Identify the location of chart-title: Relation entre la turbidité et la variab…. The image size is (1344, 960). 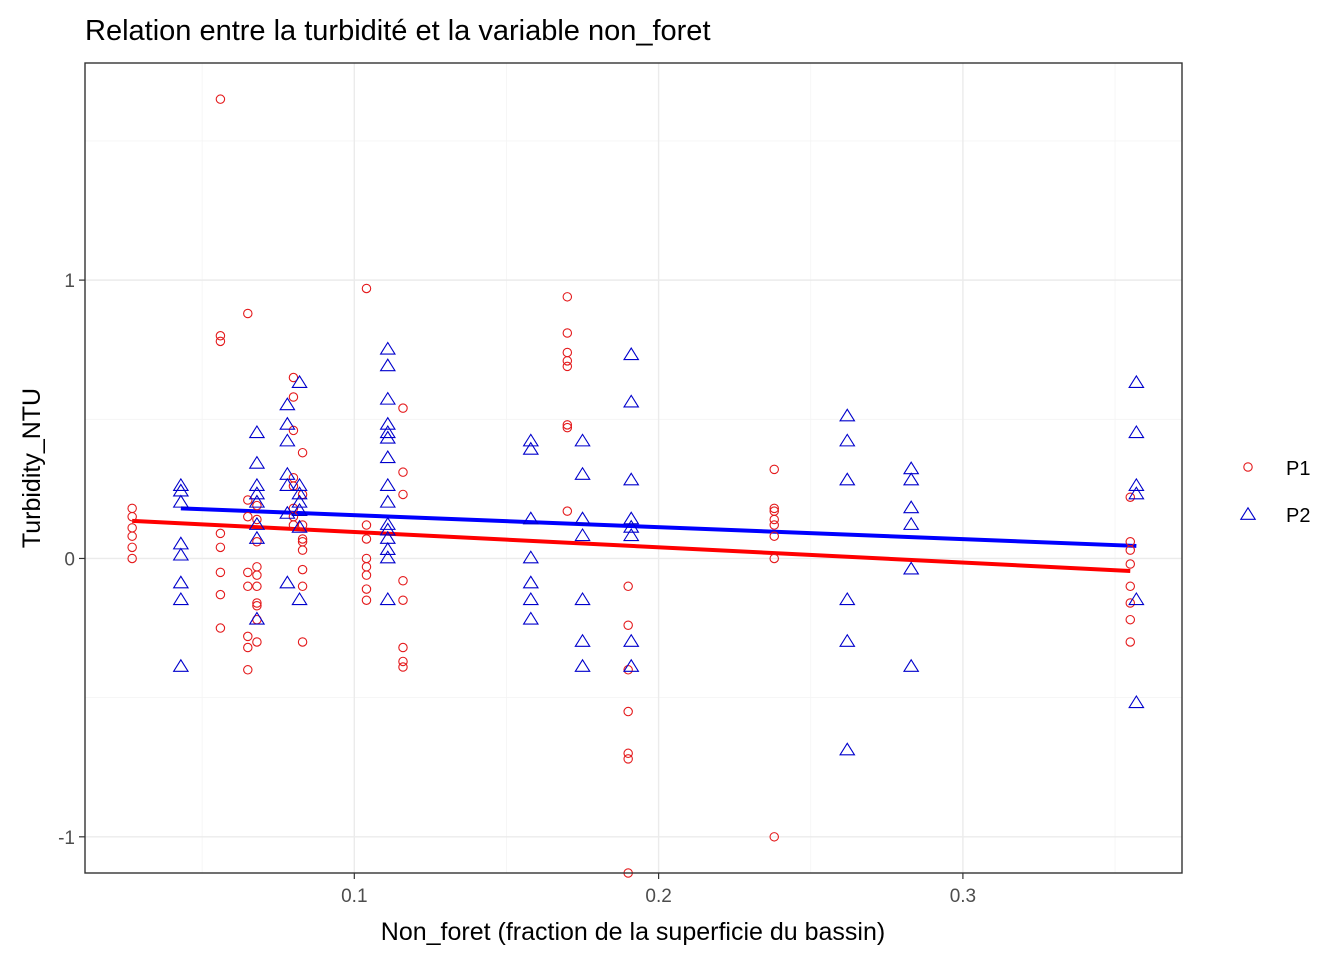
(398, 31).